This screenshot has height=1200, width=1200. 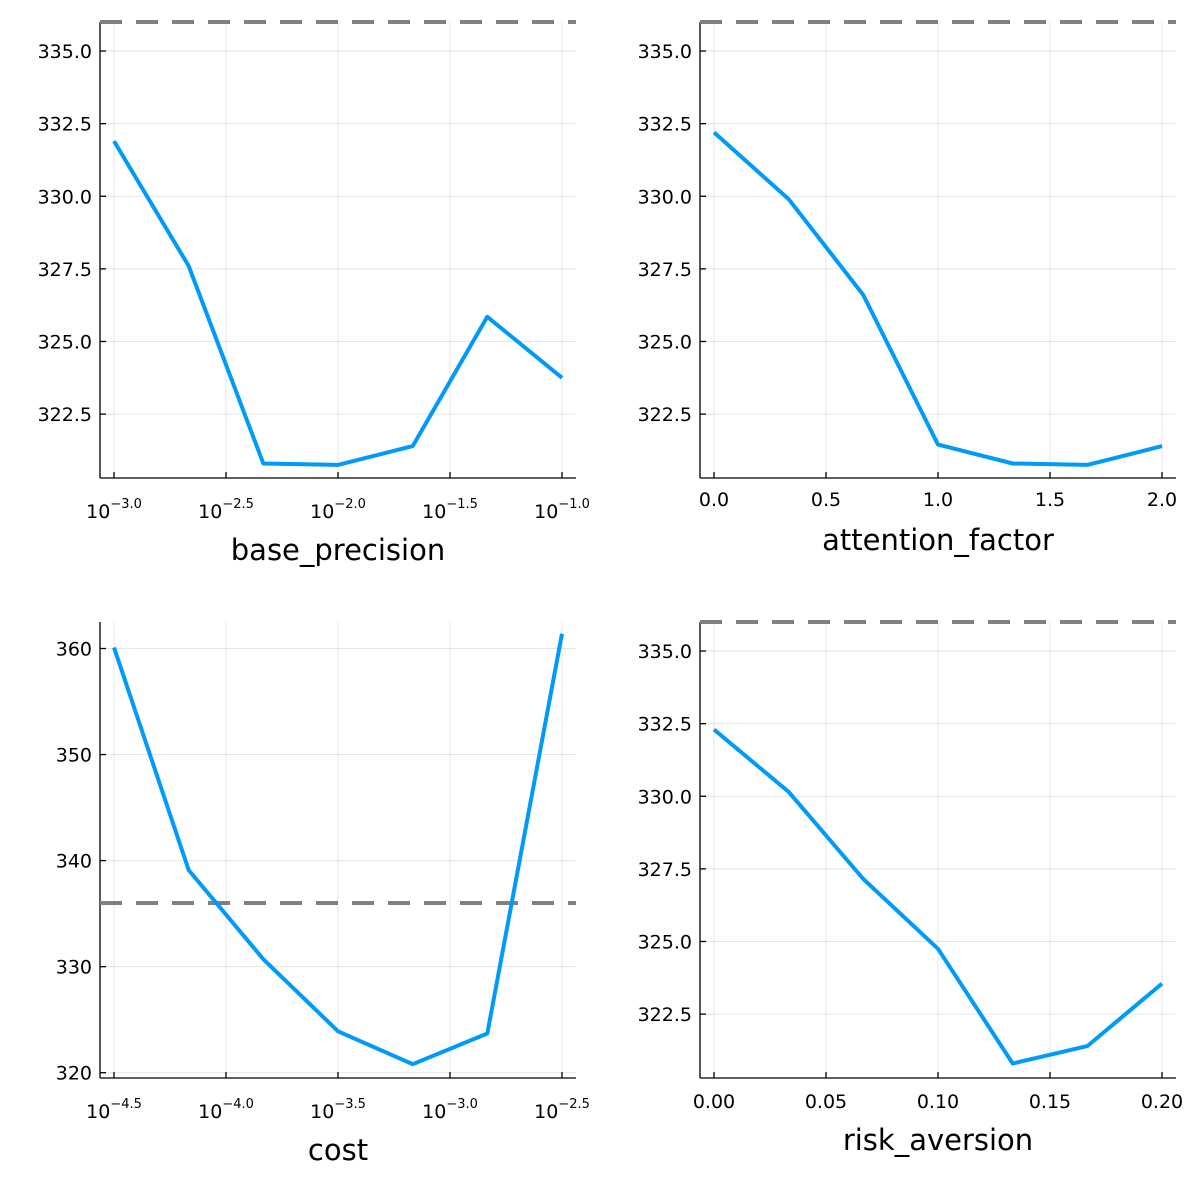 What do you see at coordinates (338, 1150) in the screenshot?
I see `x-axis-label: cost` at bounding box center [338, 1150].